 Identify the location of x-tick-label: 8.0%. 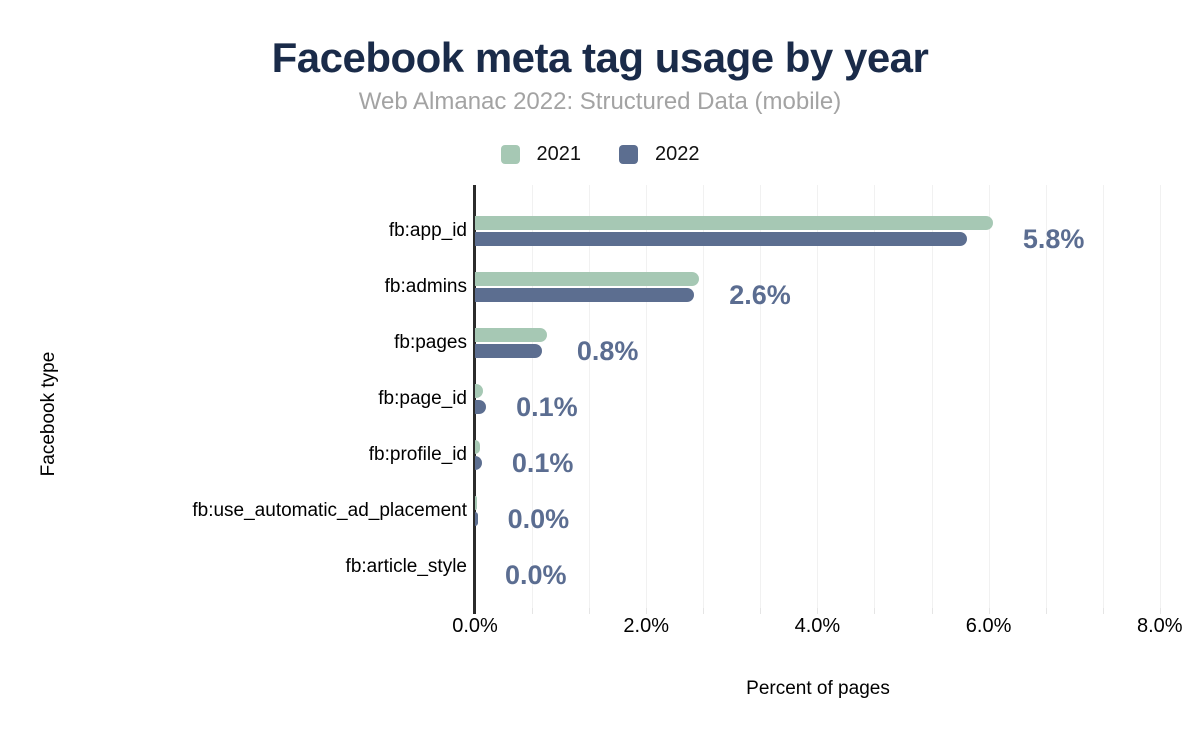
(1160, 626).